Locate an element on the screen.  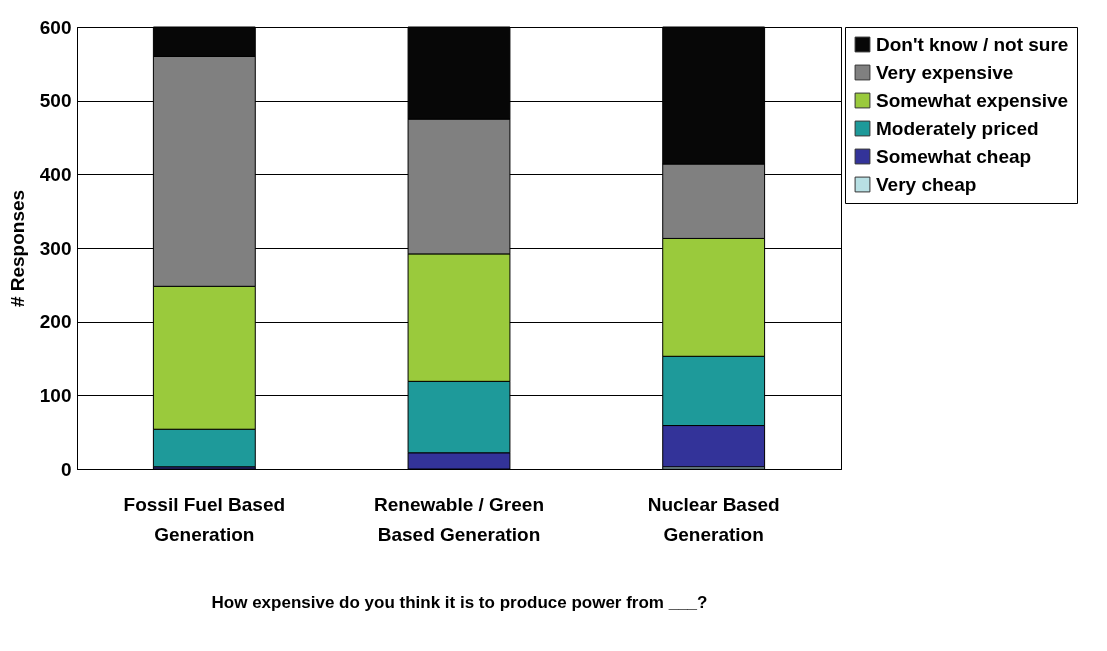
x-tick-label: Nuclear Based Generation is located at coordinates (713, 519).